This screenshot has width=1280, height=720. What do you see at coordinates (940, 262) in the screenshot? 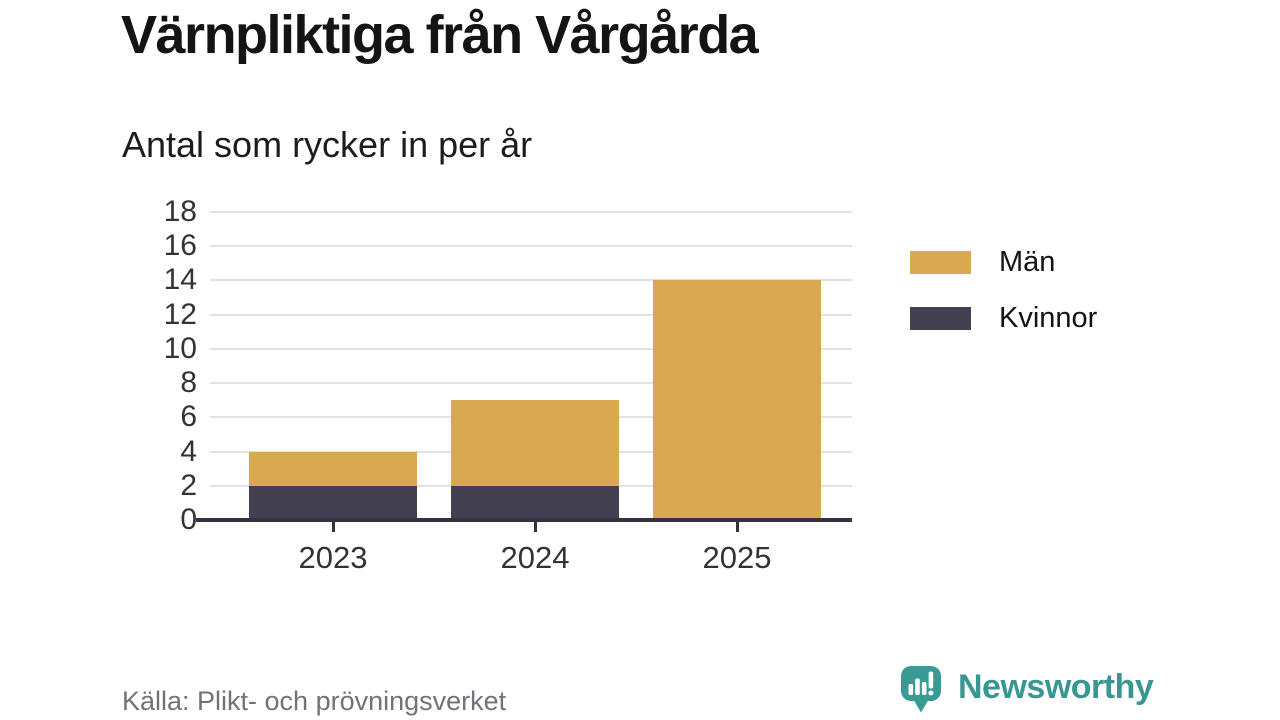
I see `legend-swatch-man` at bounding box center [940, 262].